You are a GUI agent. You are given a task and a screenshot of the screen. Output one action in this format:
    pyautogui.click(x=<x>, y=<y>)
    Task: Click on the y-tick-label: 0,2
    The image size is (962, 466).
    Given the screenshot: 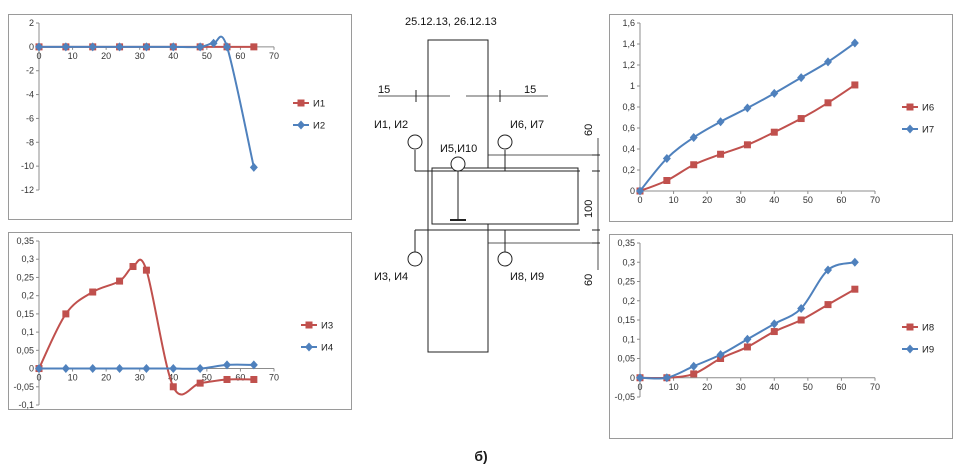 What is the action you would take?
    pyautogui.click(x=27, y=296)
    